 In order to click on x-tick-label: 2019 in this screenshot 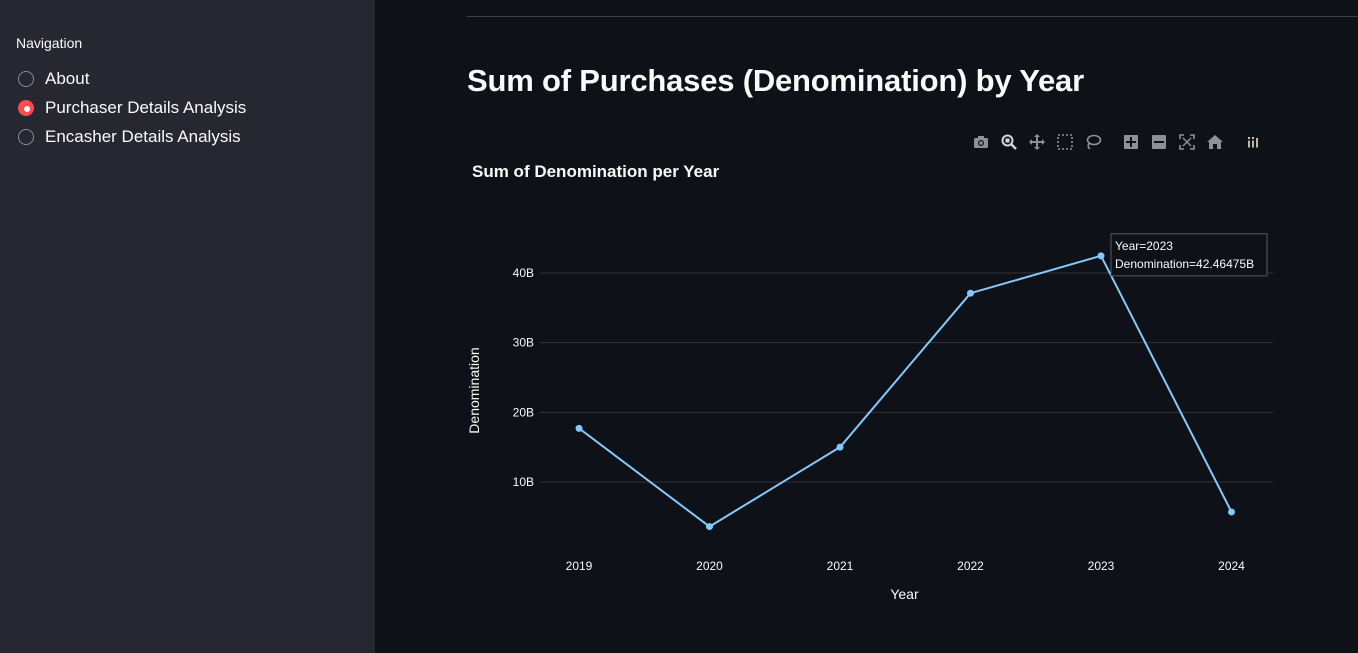, I will do `click(579, 566)`.